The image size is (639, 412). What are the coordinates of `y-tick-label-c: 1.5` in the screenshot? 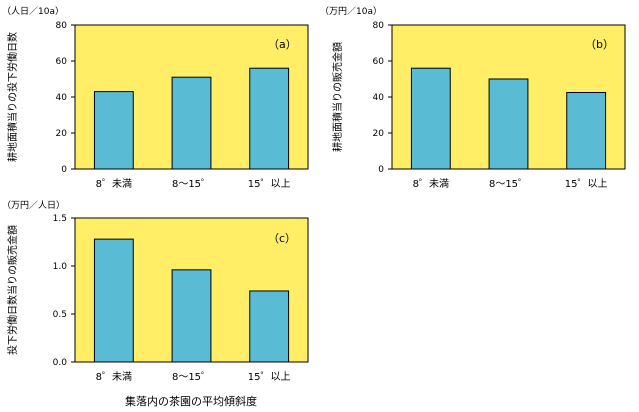 It's located at (60, 219).